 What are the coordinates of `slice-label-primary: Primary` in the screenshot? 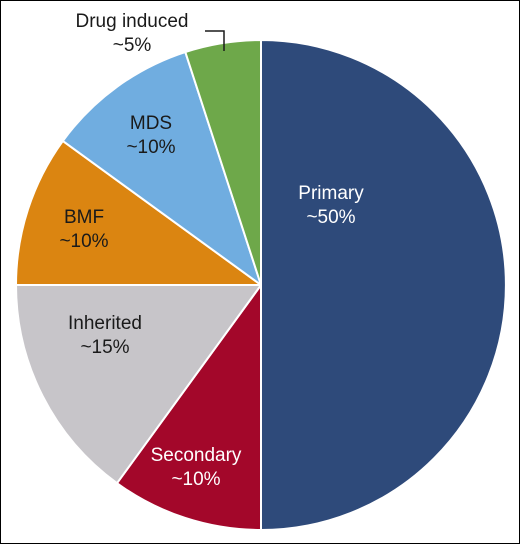 It's located at (331, 193).